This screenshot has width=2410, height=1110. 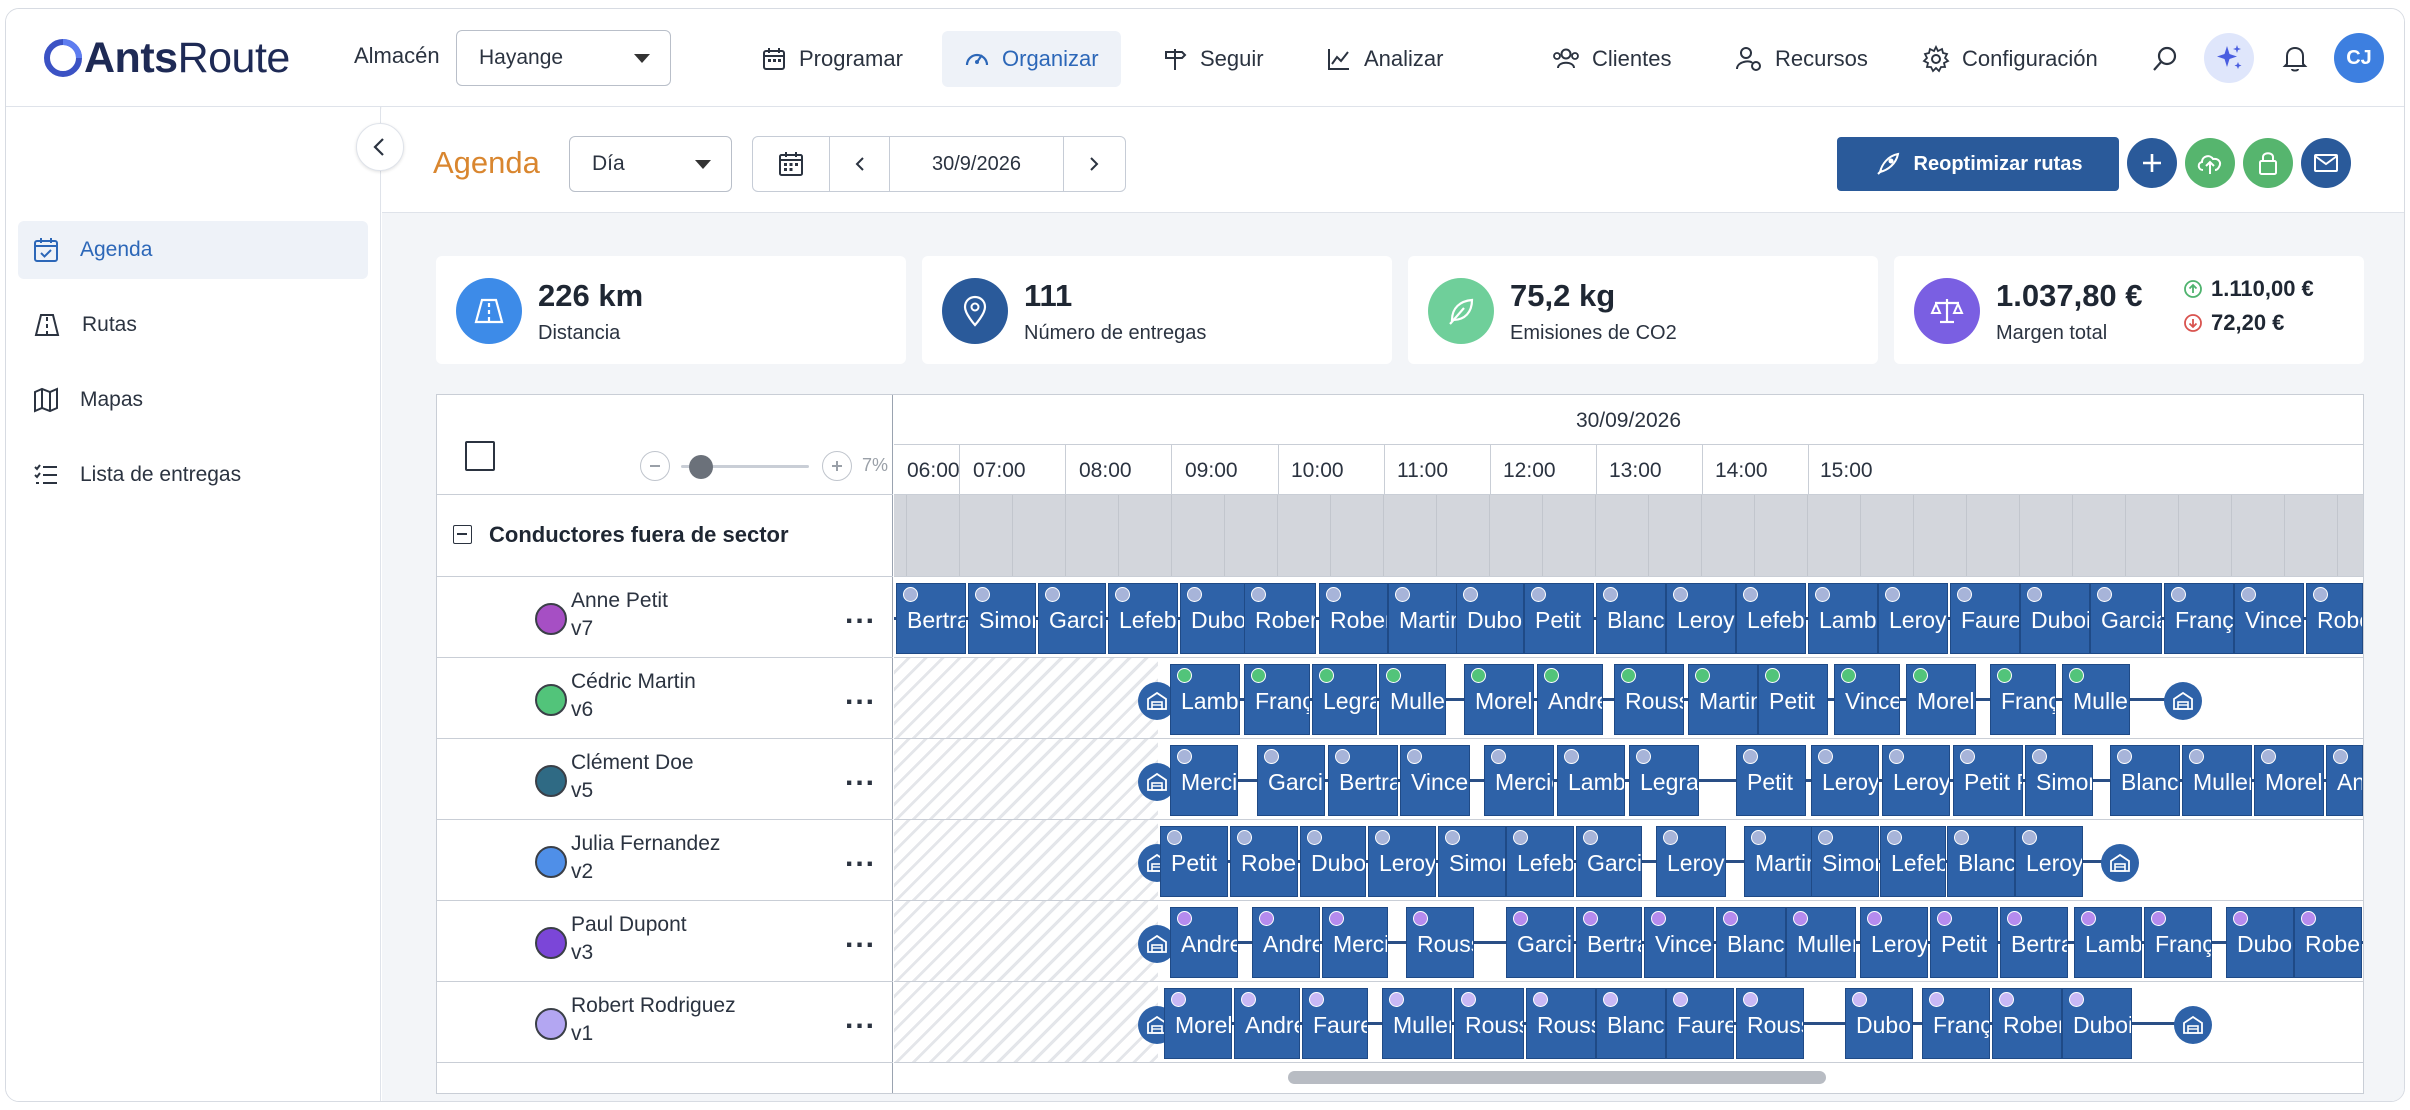 I want to click on notifications-button, so click(x=2295, y=58).